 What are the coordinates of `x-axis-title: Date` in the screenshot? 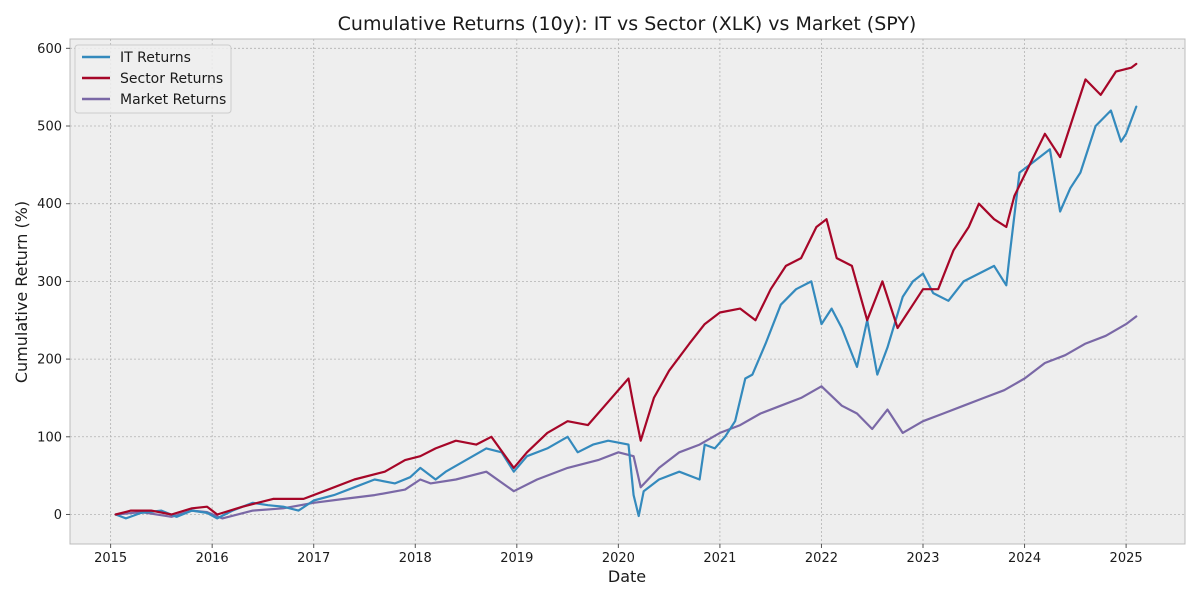 It's located at (627, 576).